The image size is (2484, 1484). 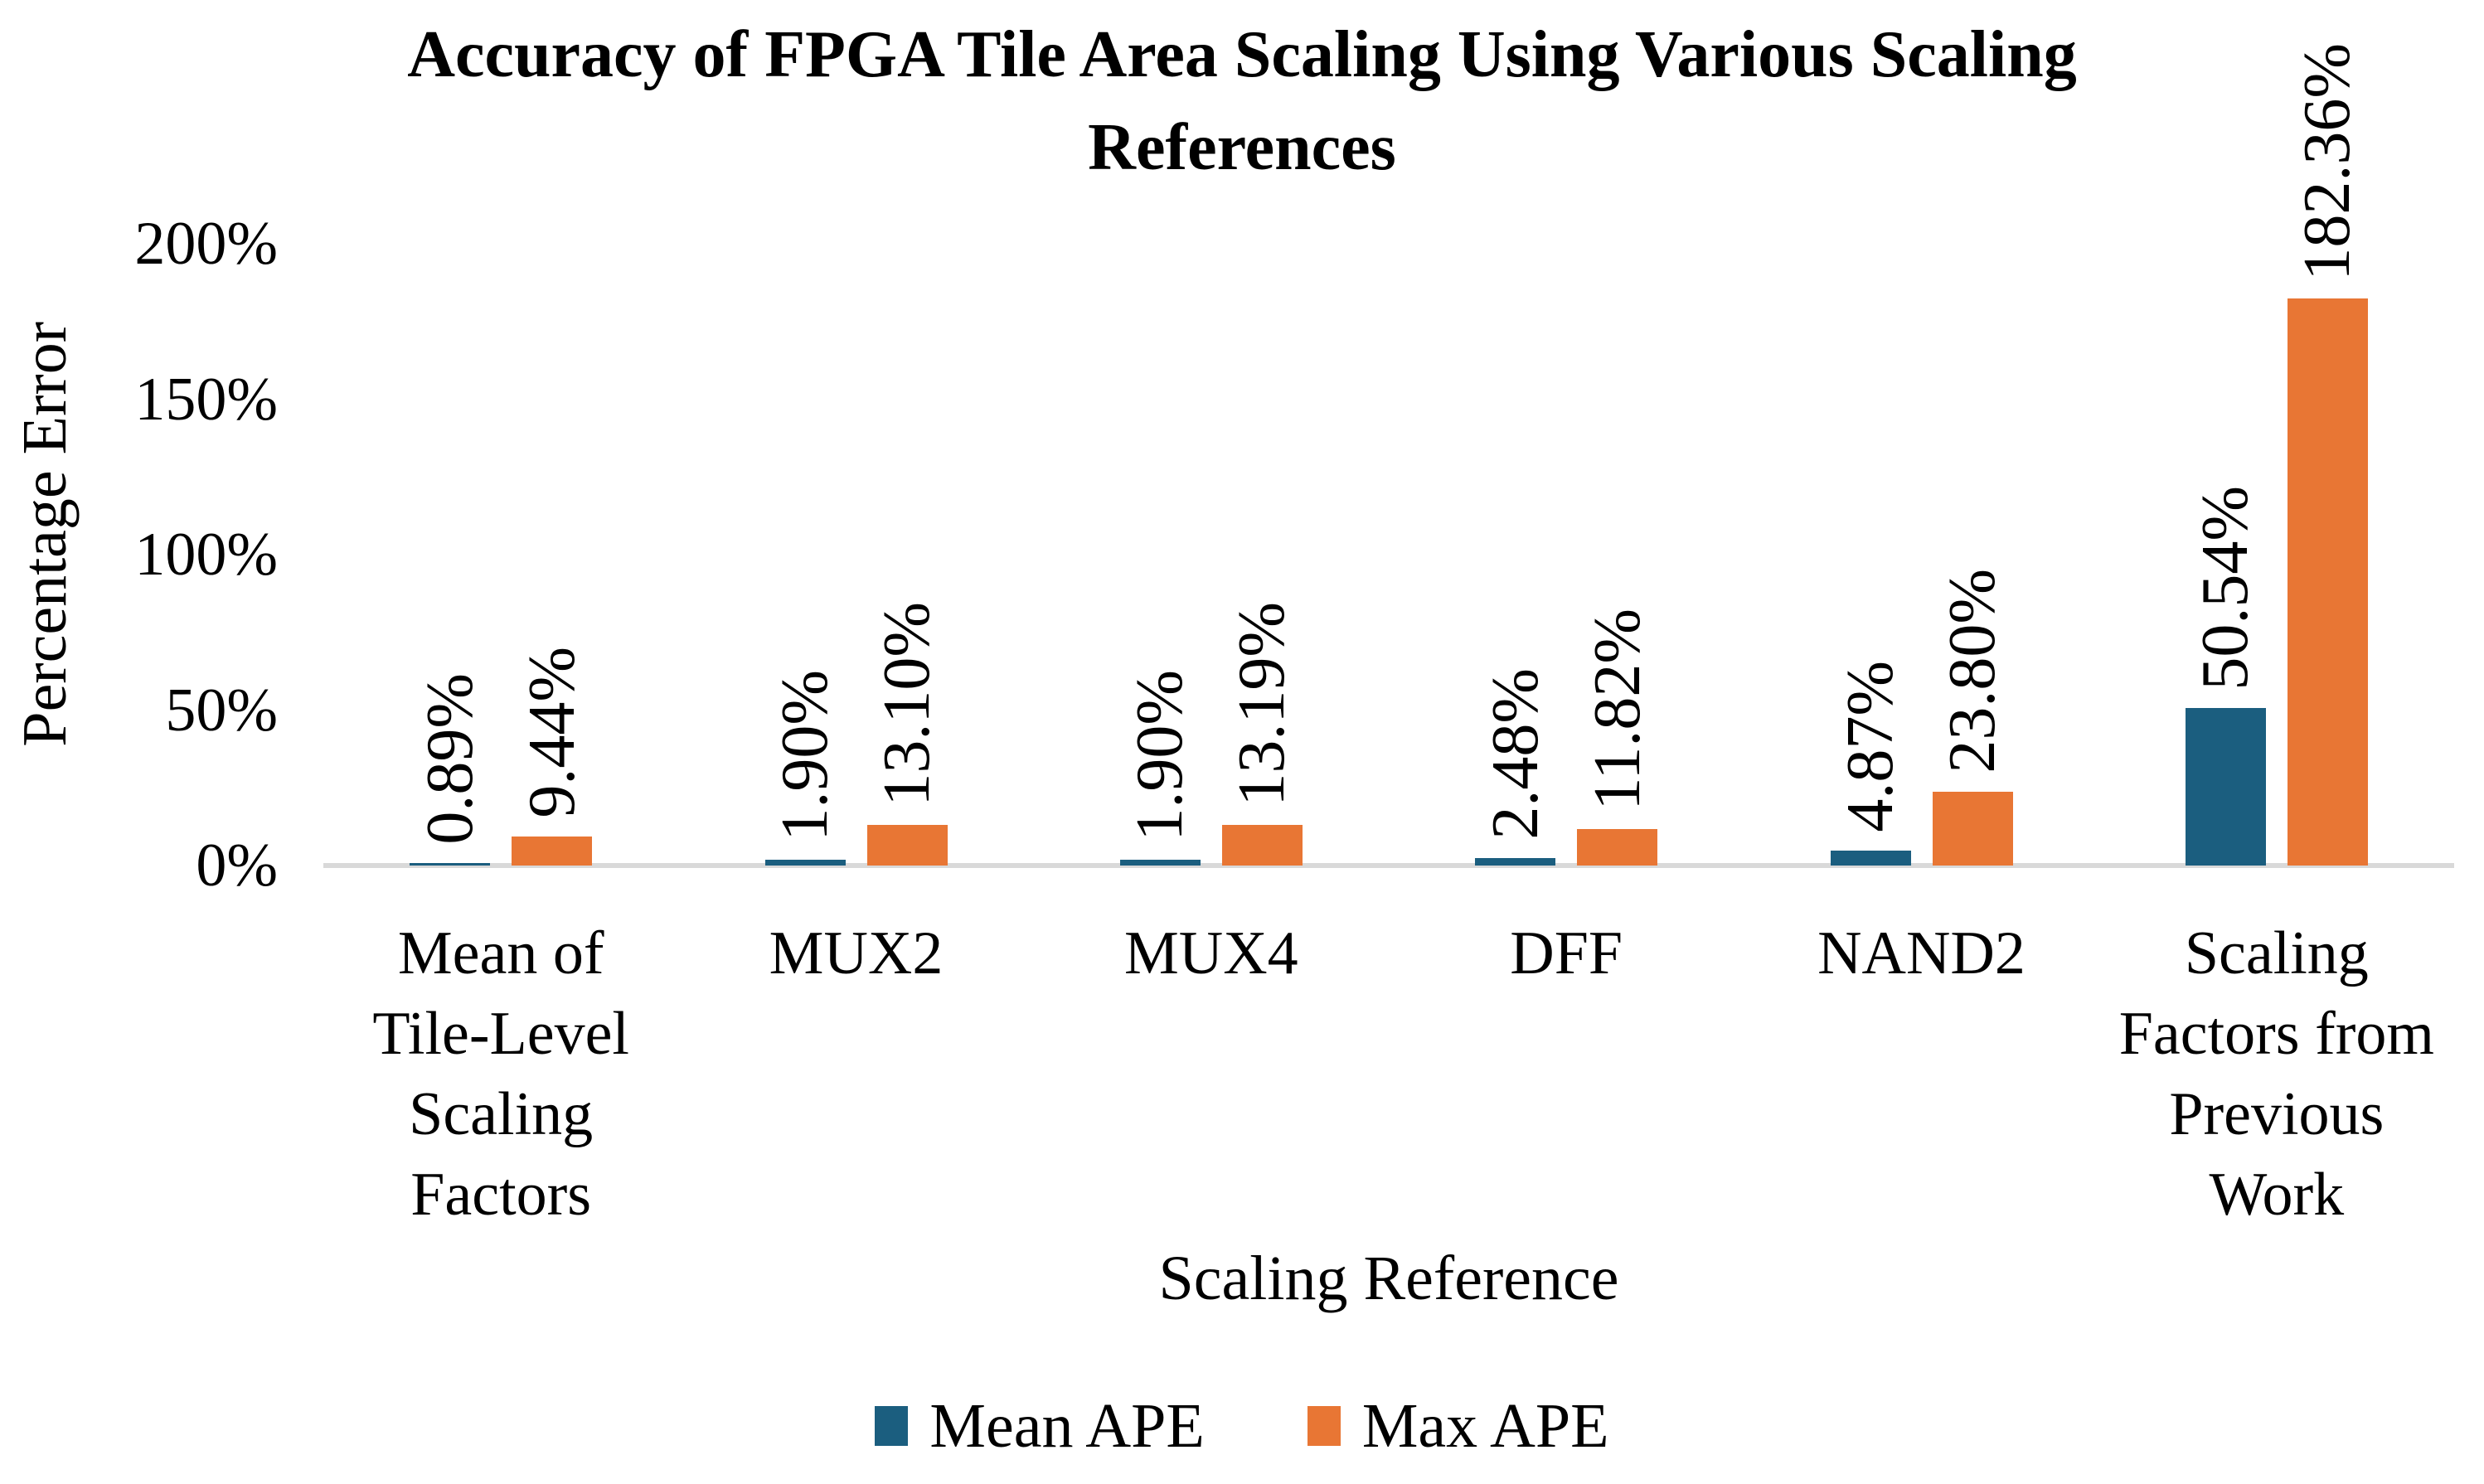 What do you see at coordinates (1160, 756) in the screenshot?
I see `bar-value-label-mean-ape-mux4: 1.90%` at bounding box center [1160, 756].